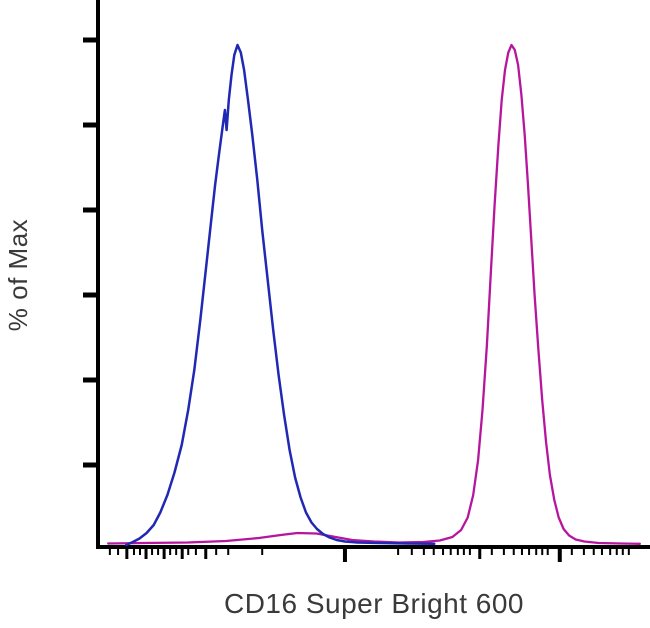  Describe the element at coordinates (98, 274) in the screenshot. I see `y-axis-line` at that location.